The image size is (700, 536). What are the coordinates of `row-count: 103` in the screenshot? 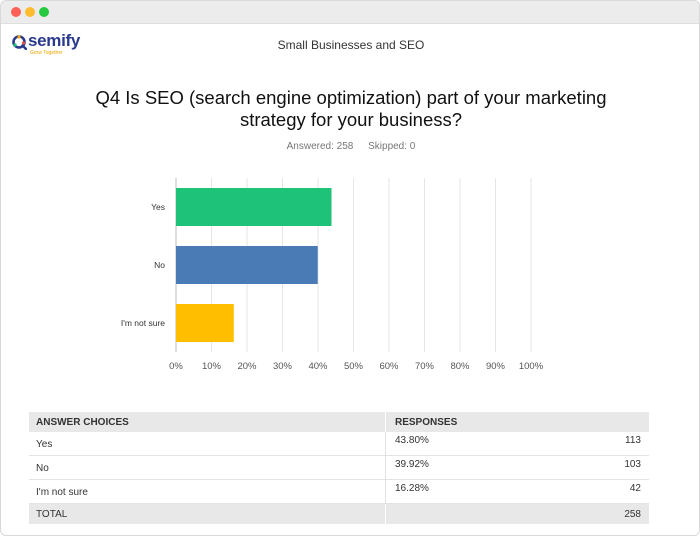 It's located at (632, 464).